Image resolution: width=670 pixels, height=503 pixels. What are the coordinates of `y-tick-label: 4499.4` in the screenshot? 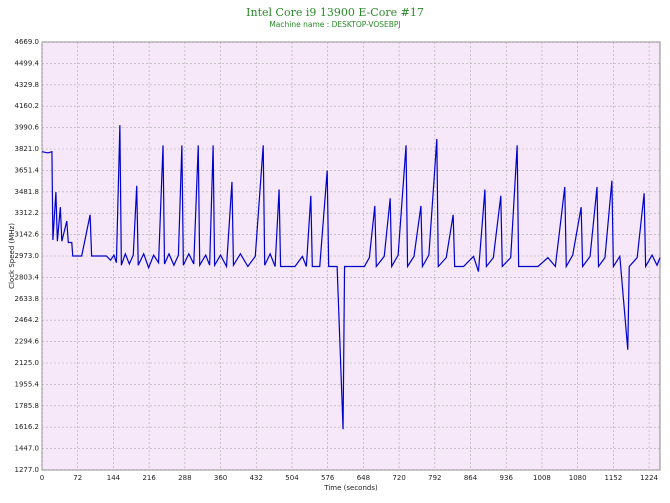 It's located at (27, 63).